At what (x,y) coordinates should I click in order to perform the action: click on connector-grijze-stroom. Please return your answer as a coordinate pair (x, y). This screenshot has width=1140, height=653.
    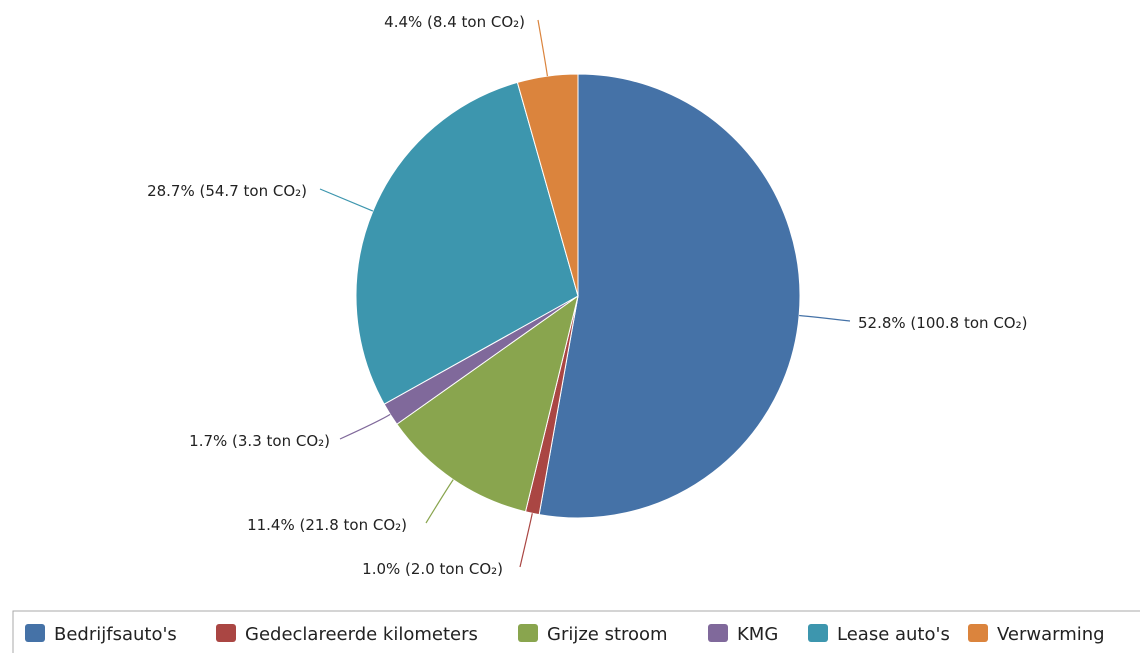
    Looking at the image, I should click on (439, 501).